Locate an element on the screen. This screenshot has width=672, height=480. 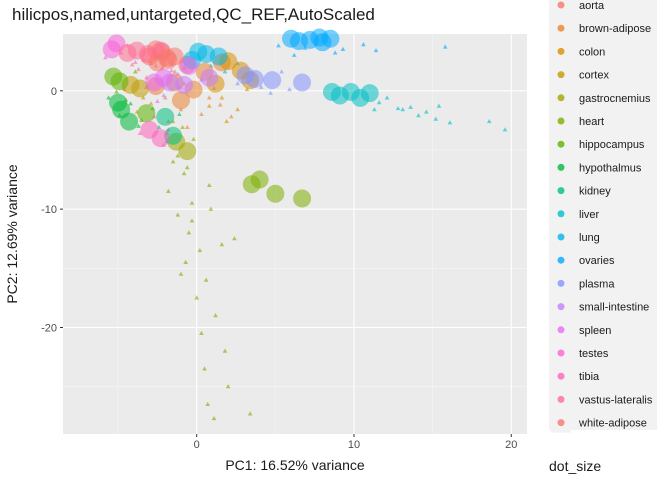
triangle-point-hypothalmus is located at coordinates (108, 97).